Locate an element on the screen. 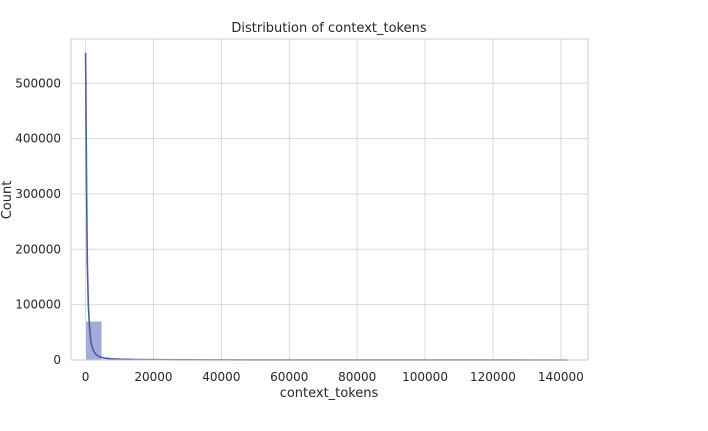 This screenshot has height=431, width=708. x-tick-labels: 0 20000 40000 60000 80000 100000 120000 140000 is located at coordinates (333, 377).